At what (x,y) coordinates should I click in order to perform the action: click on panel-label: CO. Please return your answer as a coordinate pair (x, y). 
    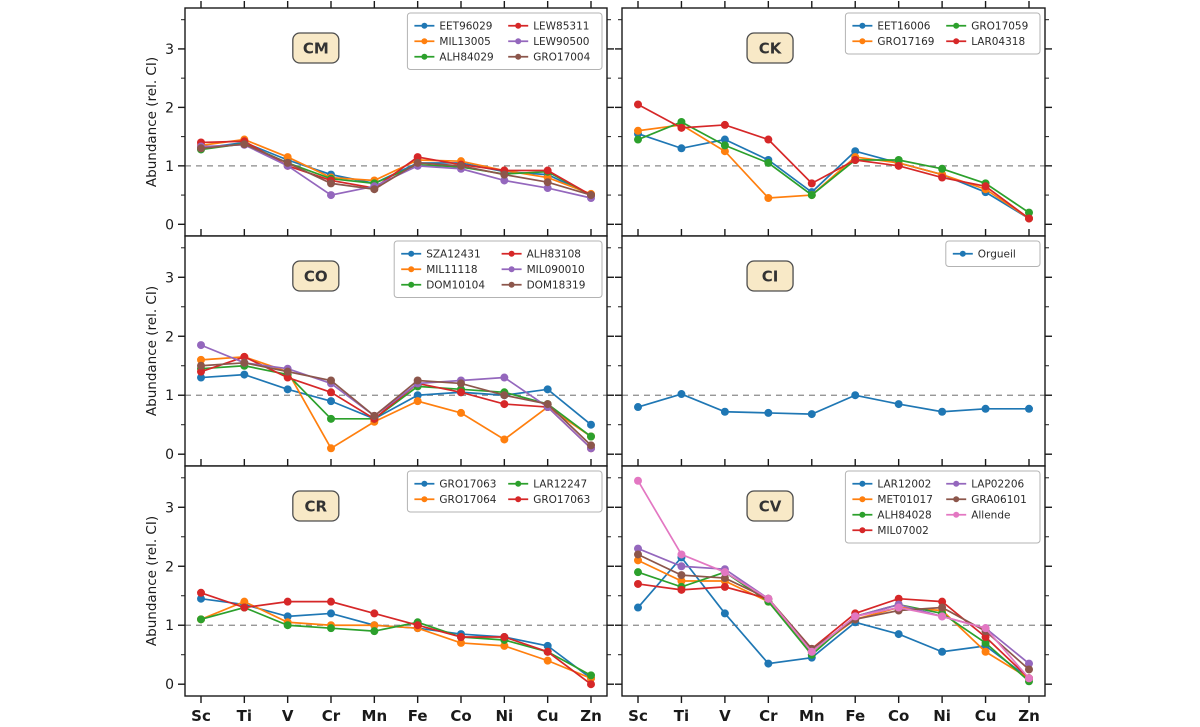
    Looking at the image, I should click on (316, 277).